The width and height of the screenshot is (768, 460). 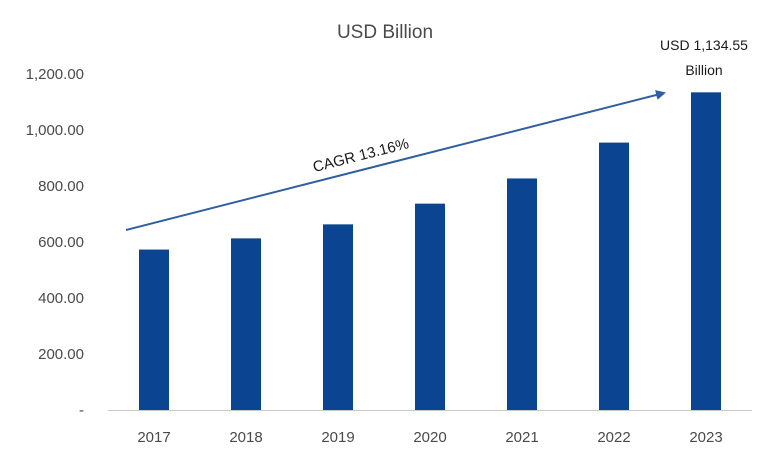 What do you see at coordinates (613, 437) in the screenshot?
I see `x-tick-label: 2022` at bounding box center [613, 437].